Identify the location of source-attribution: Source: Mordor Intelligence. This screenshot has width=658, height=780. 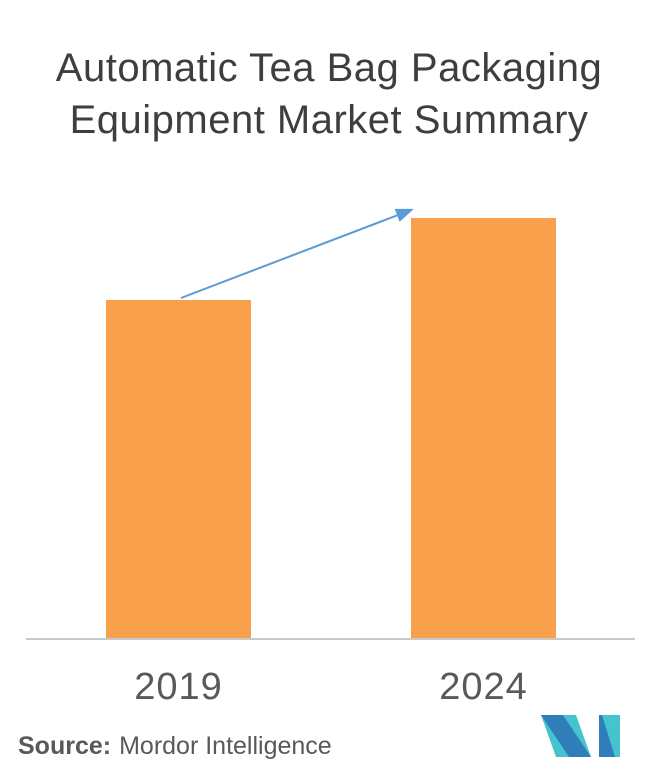
(175, 746).